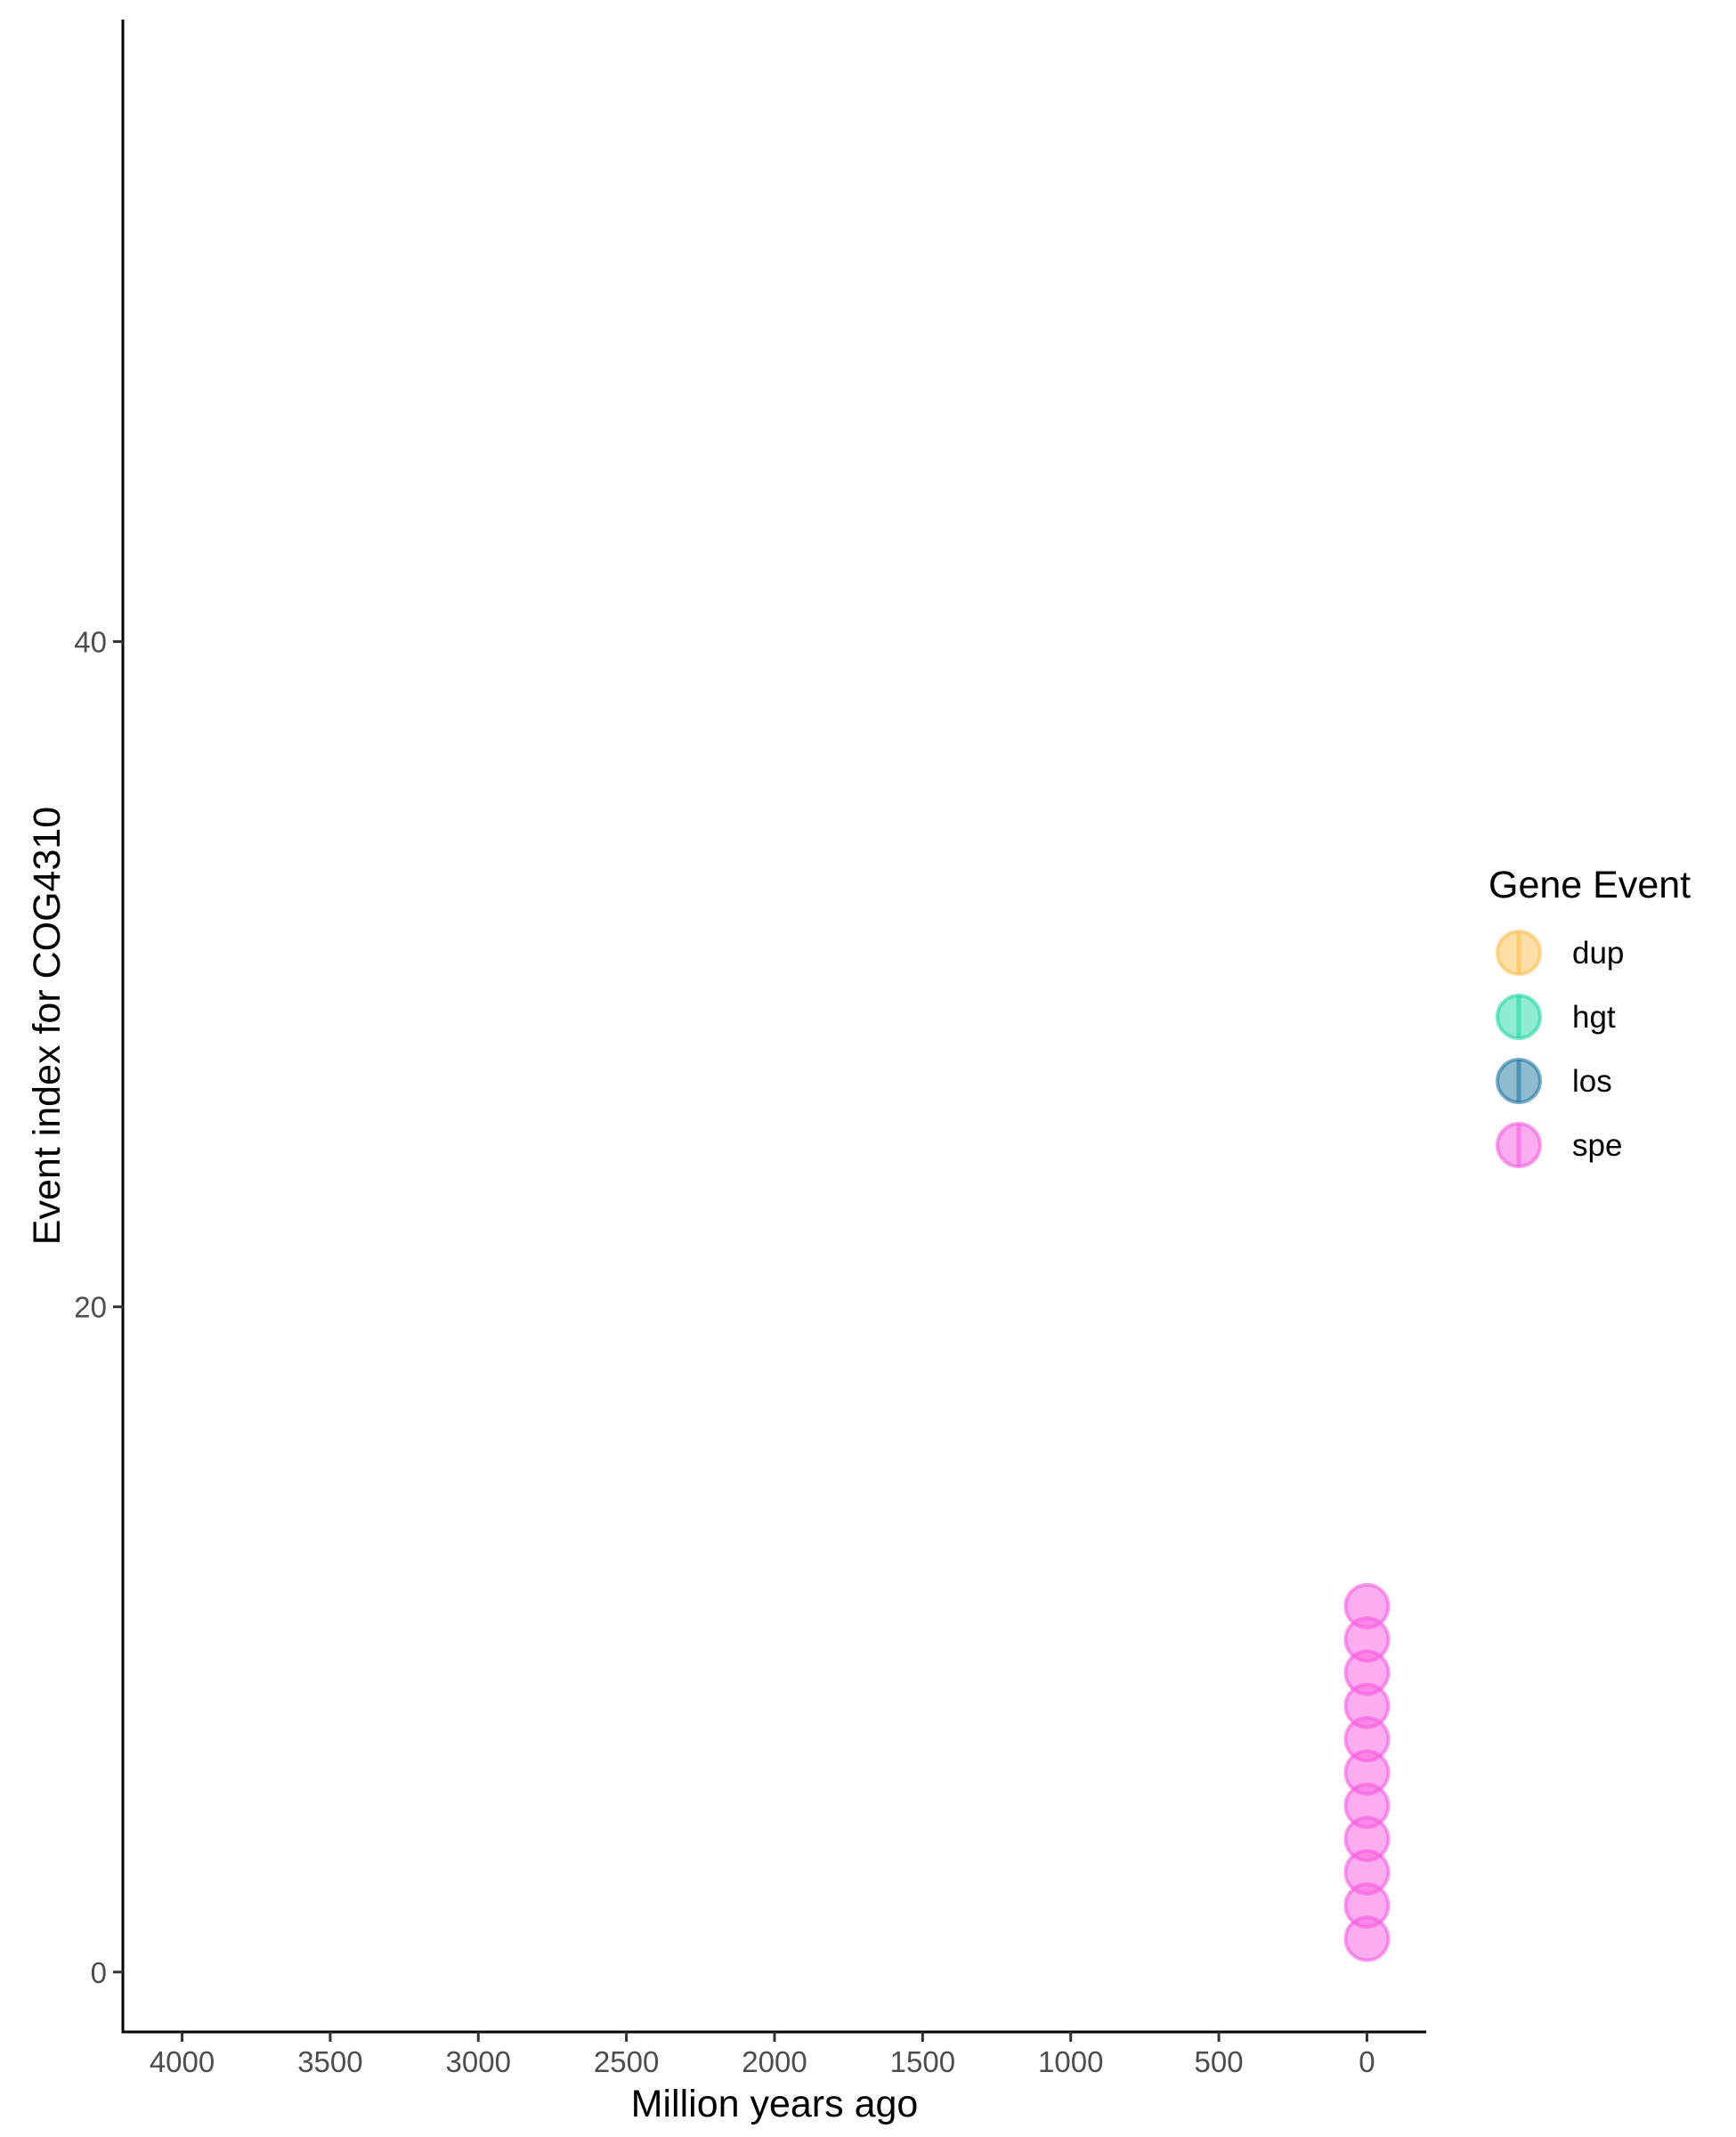  I want to click on legend-label-dup: dup, so click(1598, 953).